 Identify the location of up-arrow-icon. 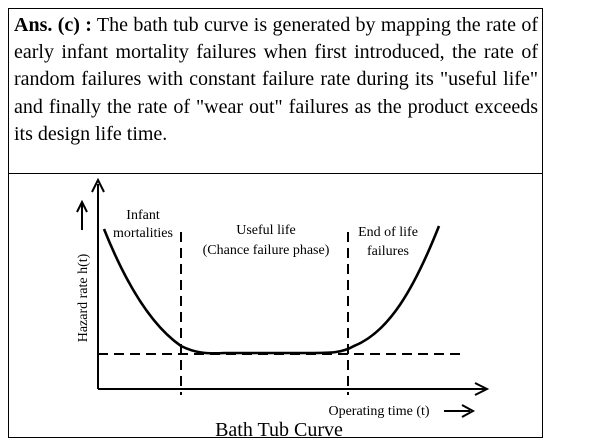
(82, 206).